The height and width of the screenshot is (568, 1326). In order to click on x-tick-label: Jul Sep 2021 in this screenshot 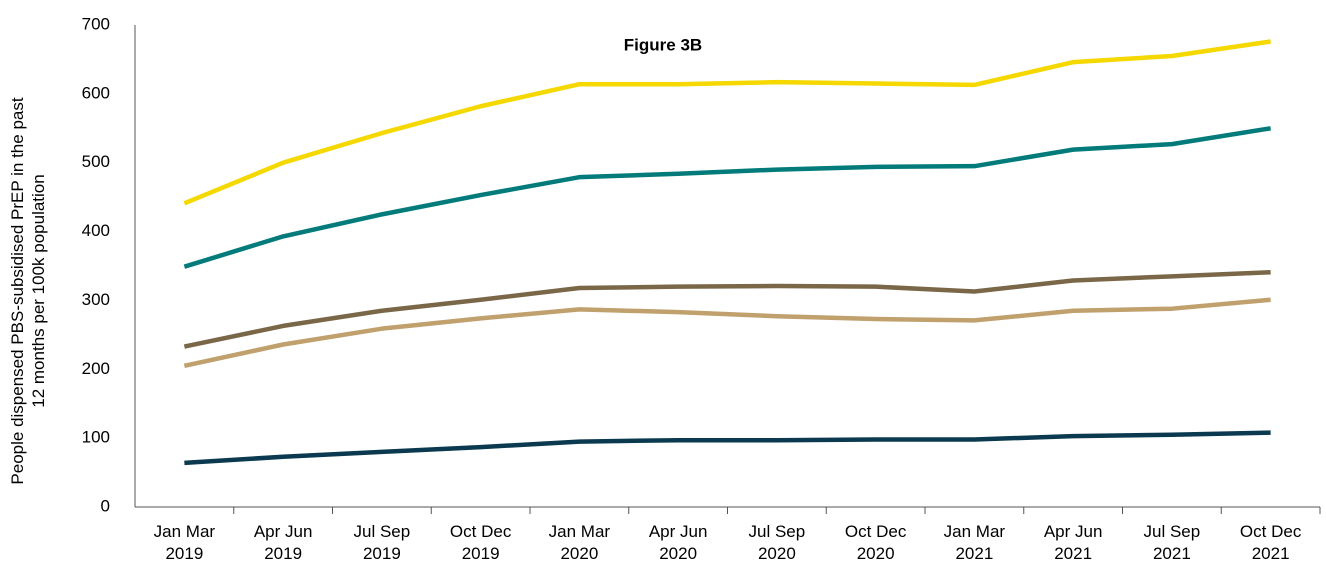, I will do `click(1172, 542)`.